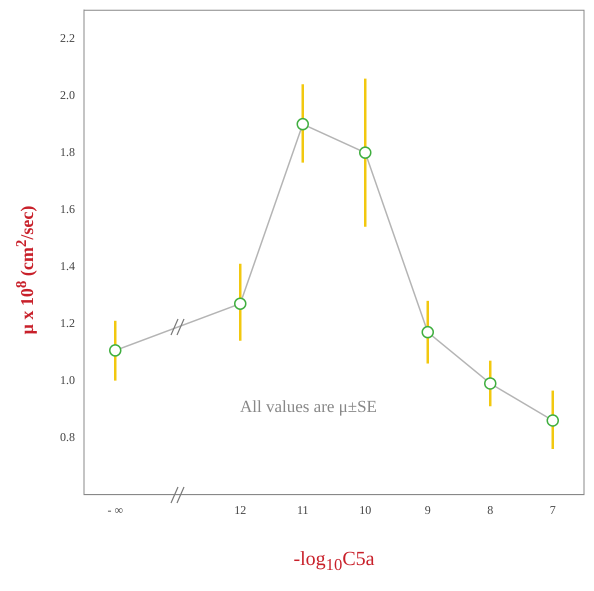  Describe the element at coordinates (67, 265) in the screenshot. I see `y-tick-label: 1.4` at that location.